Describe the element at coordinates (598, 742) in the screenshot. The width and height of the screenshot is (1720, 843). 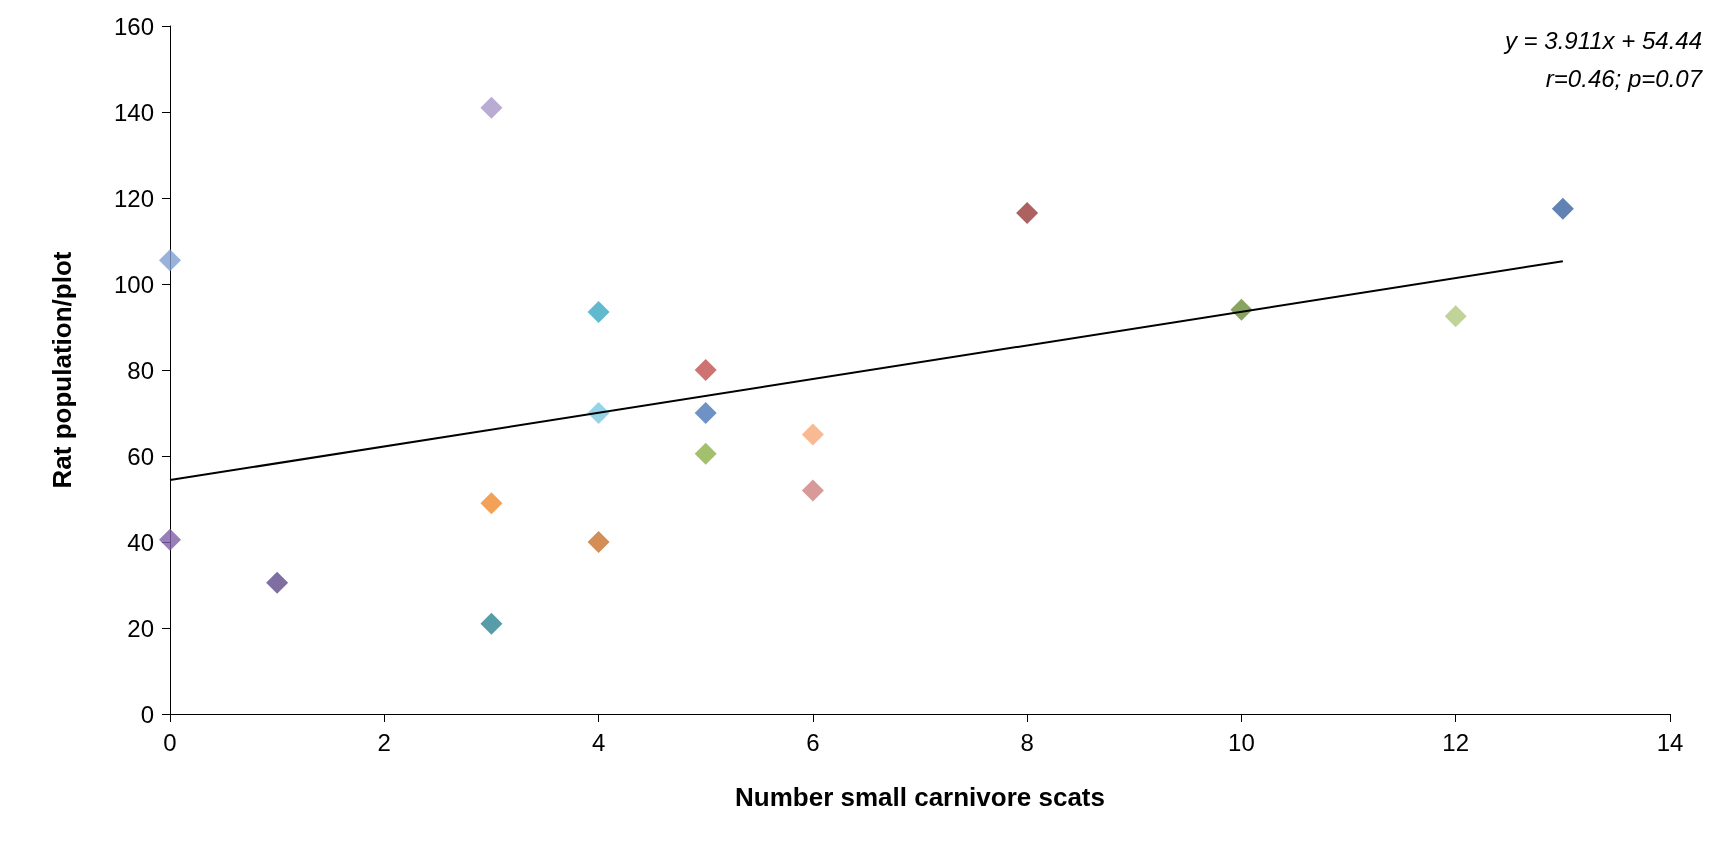
I see `x-tick-label: 4` at that location.